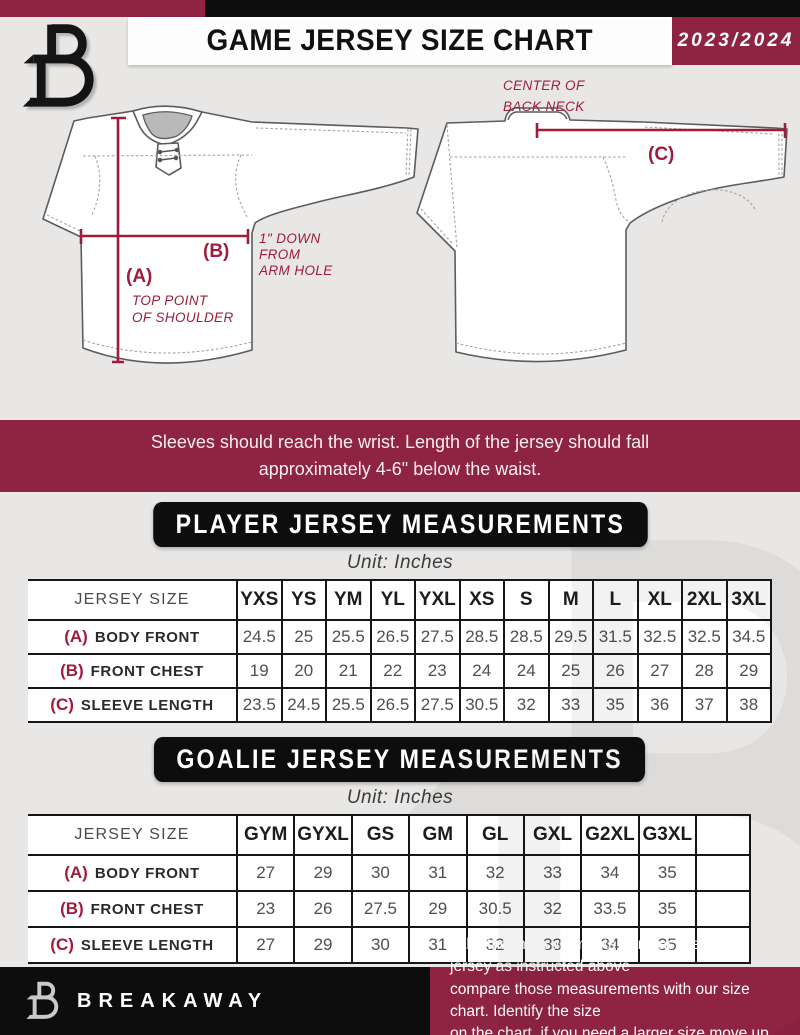 Image resolution: width=800 pixels, height=1035 pixels. Describe the element at coordinates (502, 8) in the screenshot. I see `top-strip-black` at that location.